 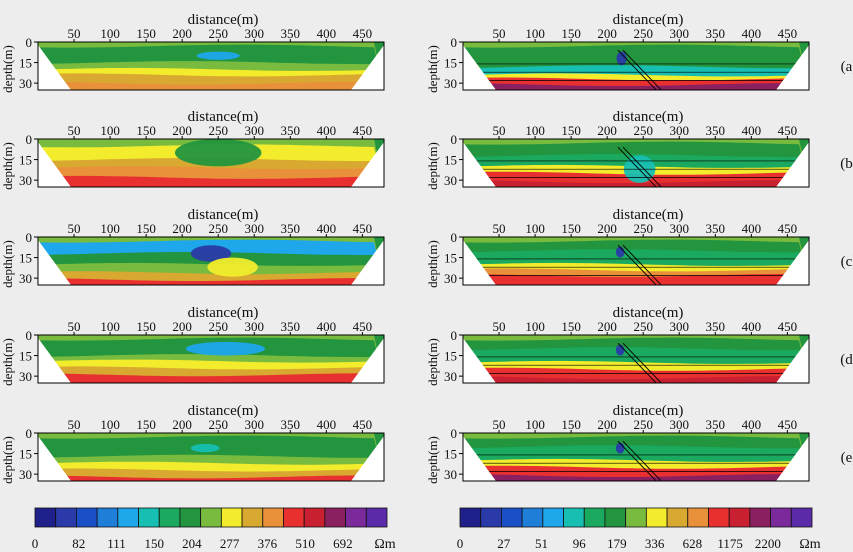 I want to click on colorbar-label: 27, so click(x=504, y=543).